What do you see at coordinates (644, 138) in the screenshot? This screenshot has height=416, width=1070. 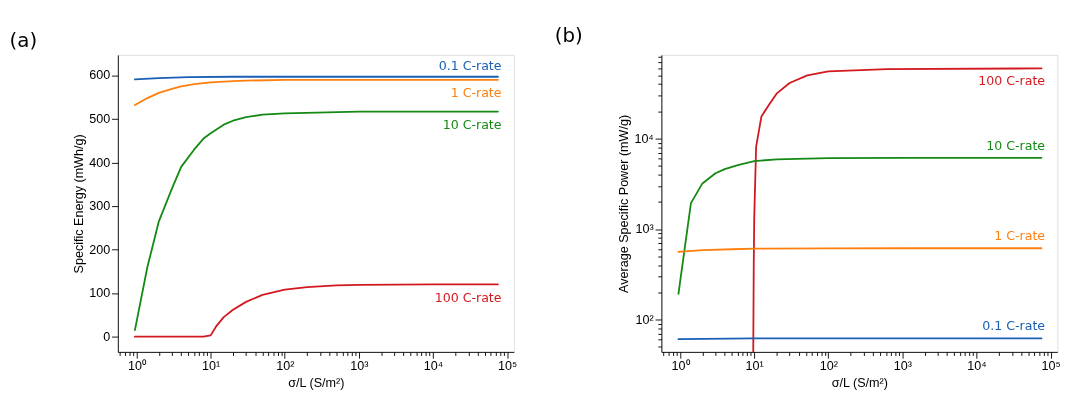 I see `y-tick-label: 10⁴` at bounding box center [644, 138].